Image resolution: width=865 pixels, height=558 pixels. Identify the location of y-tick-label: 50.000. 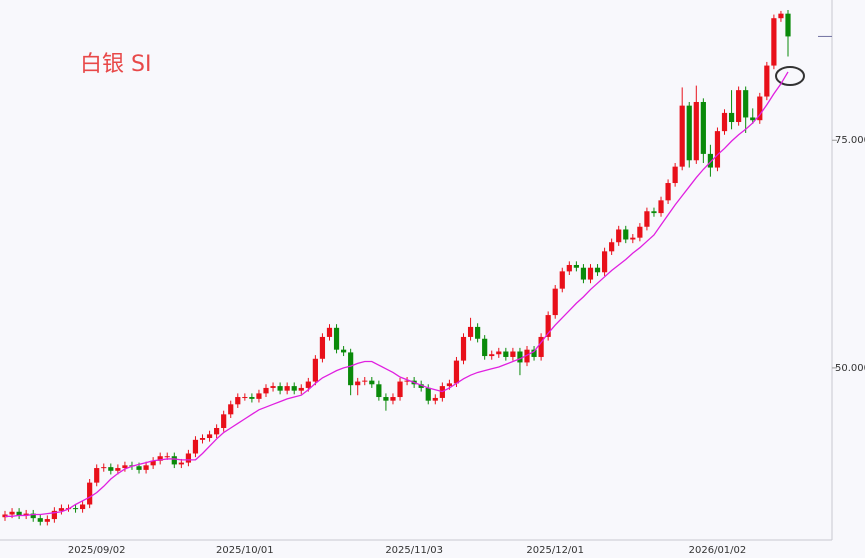
(850, 368).